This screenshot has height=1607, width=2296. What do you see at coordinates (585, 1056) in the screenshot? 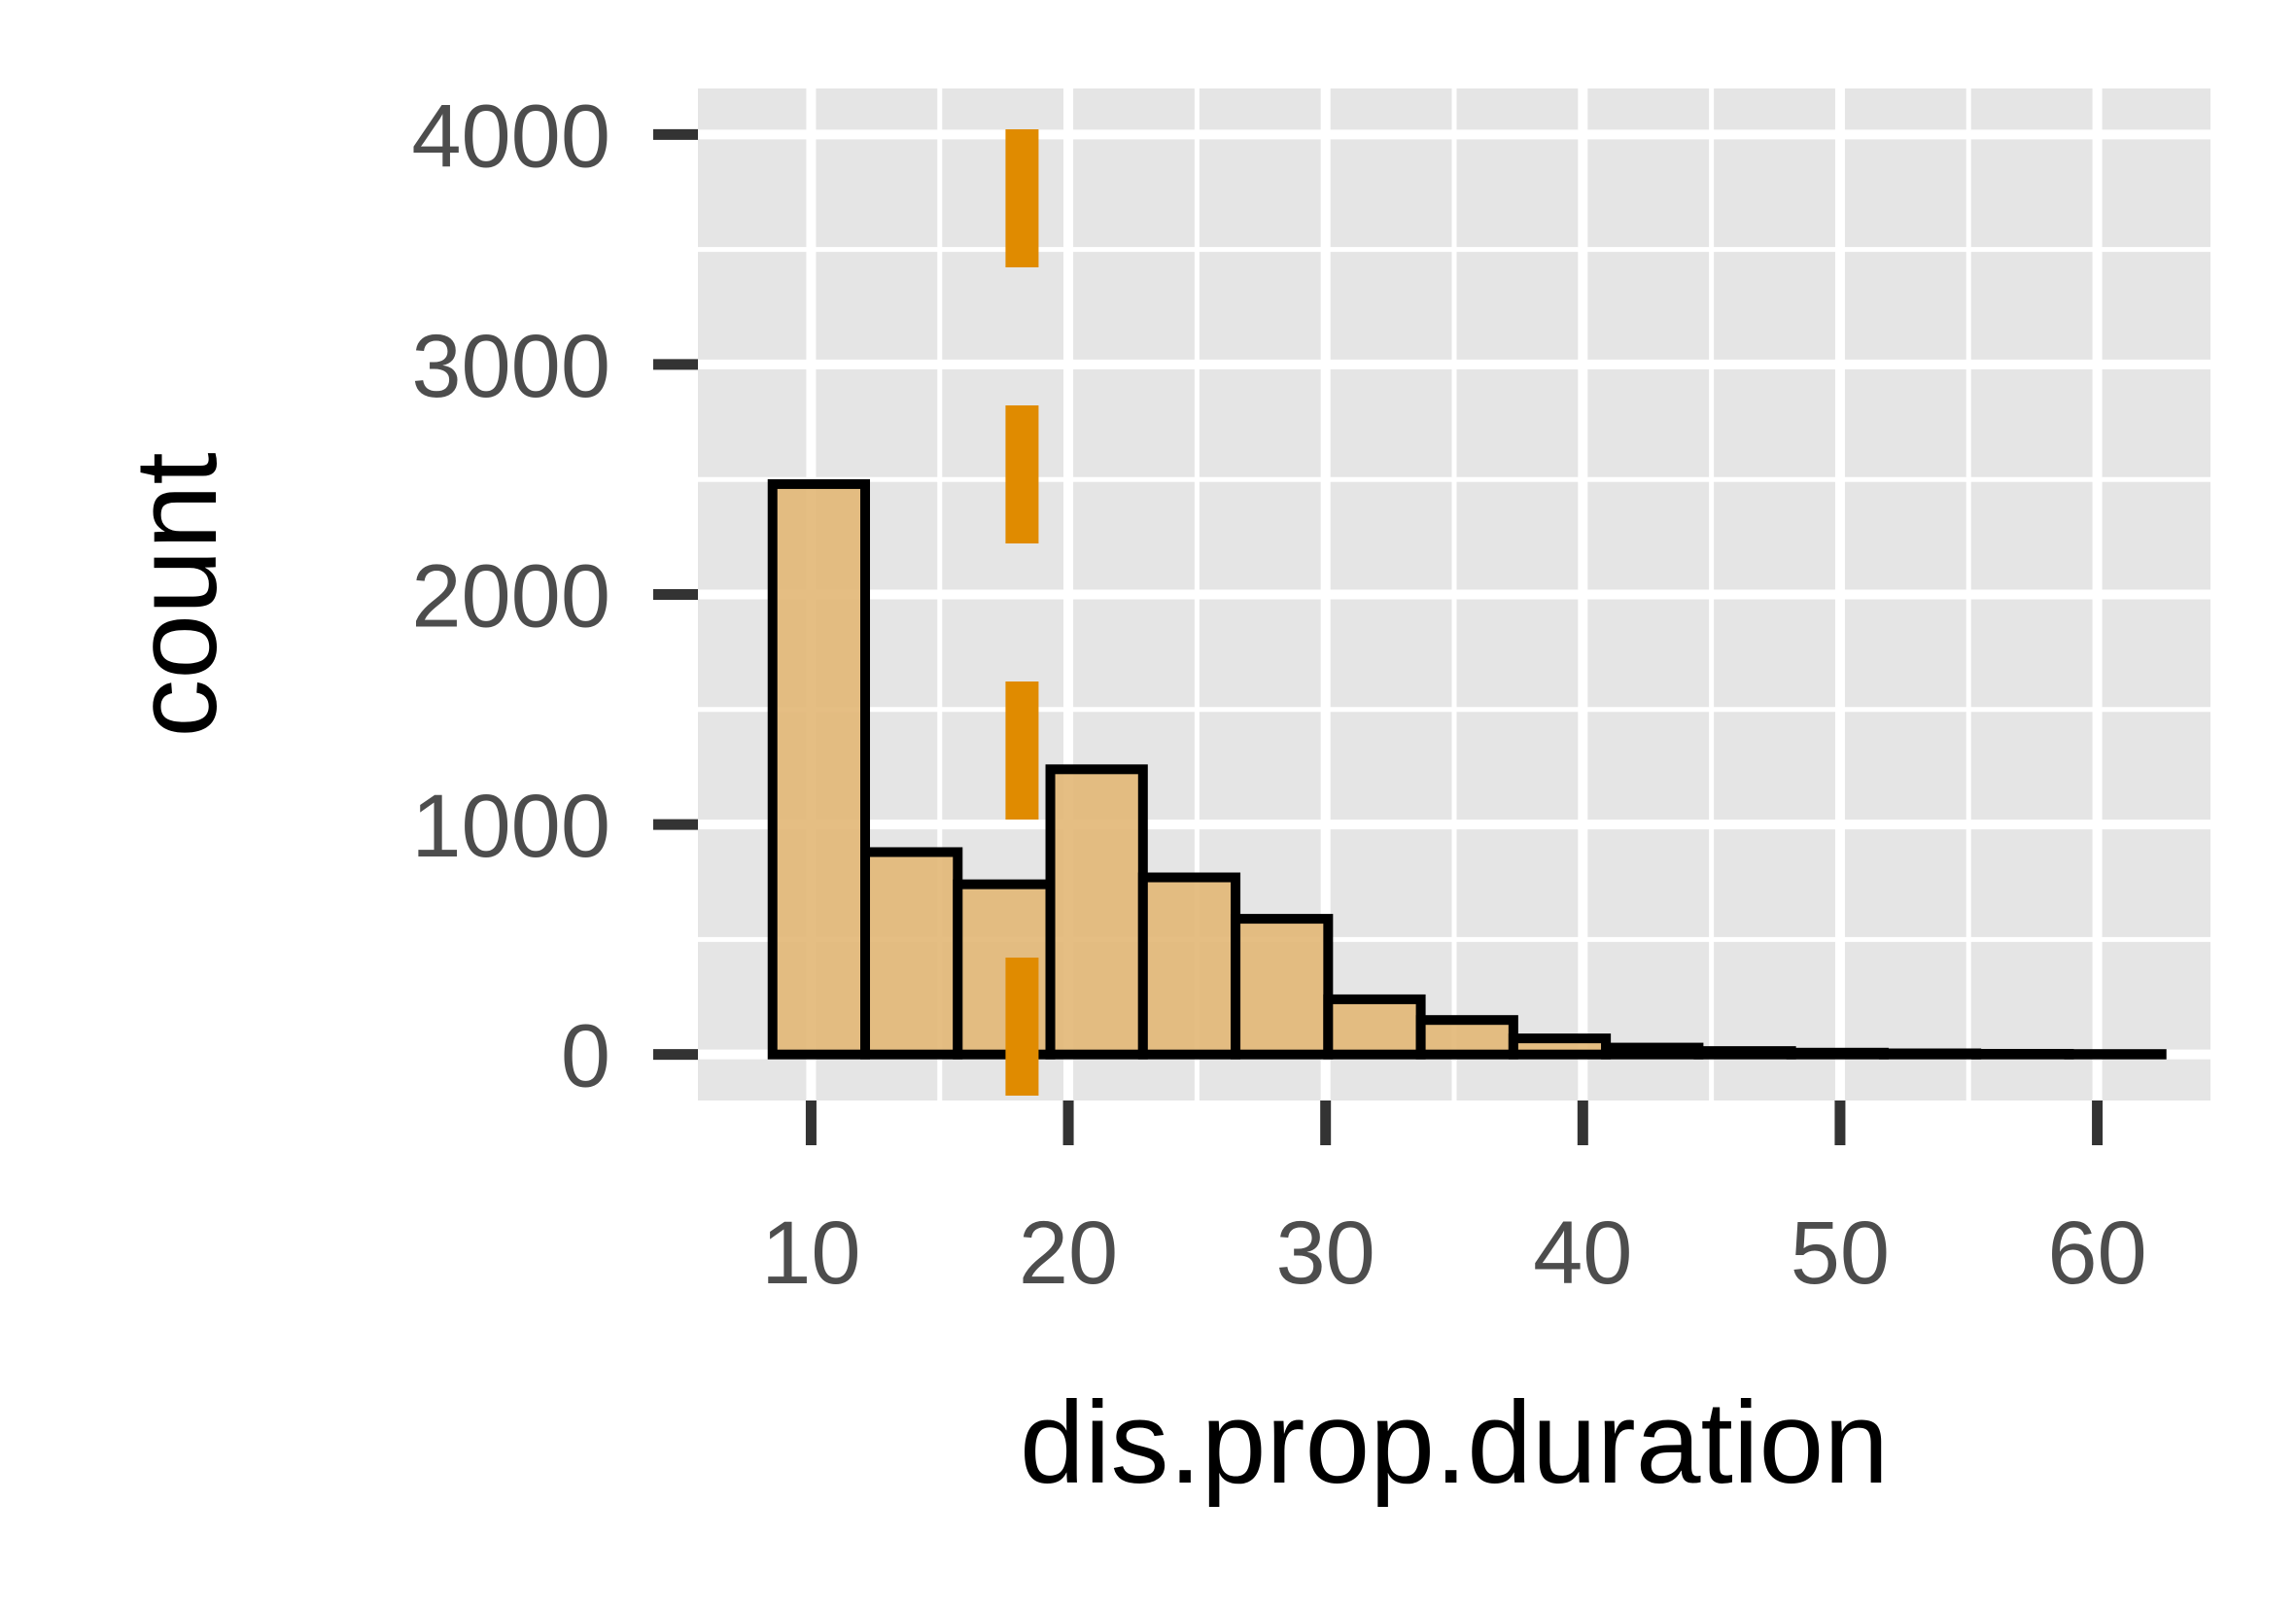
I see `y-tick-label: 0` at bounding box center [585, 1056].